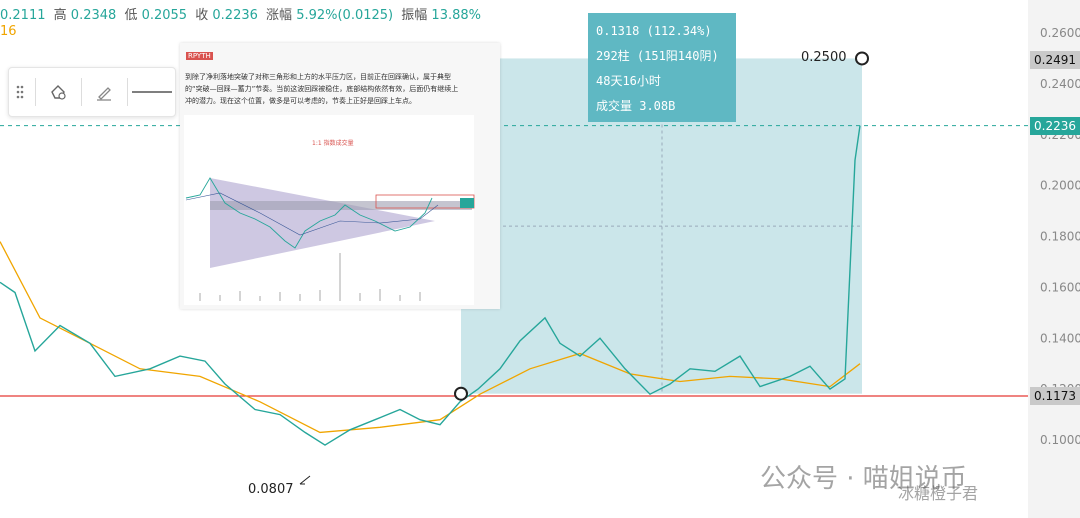  Describe the element at coordinates (58, 92) in the screenshot. I see `lock-shape-icon` at that location.